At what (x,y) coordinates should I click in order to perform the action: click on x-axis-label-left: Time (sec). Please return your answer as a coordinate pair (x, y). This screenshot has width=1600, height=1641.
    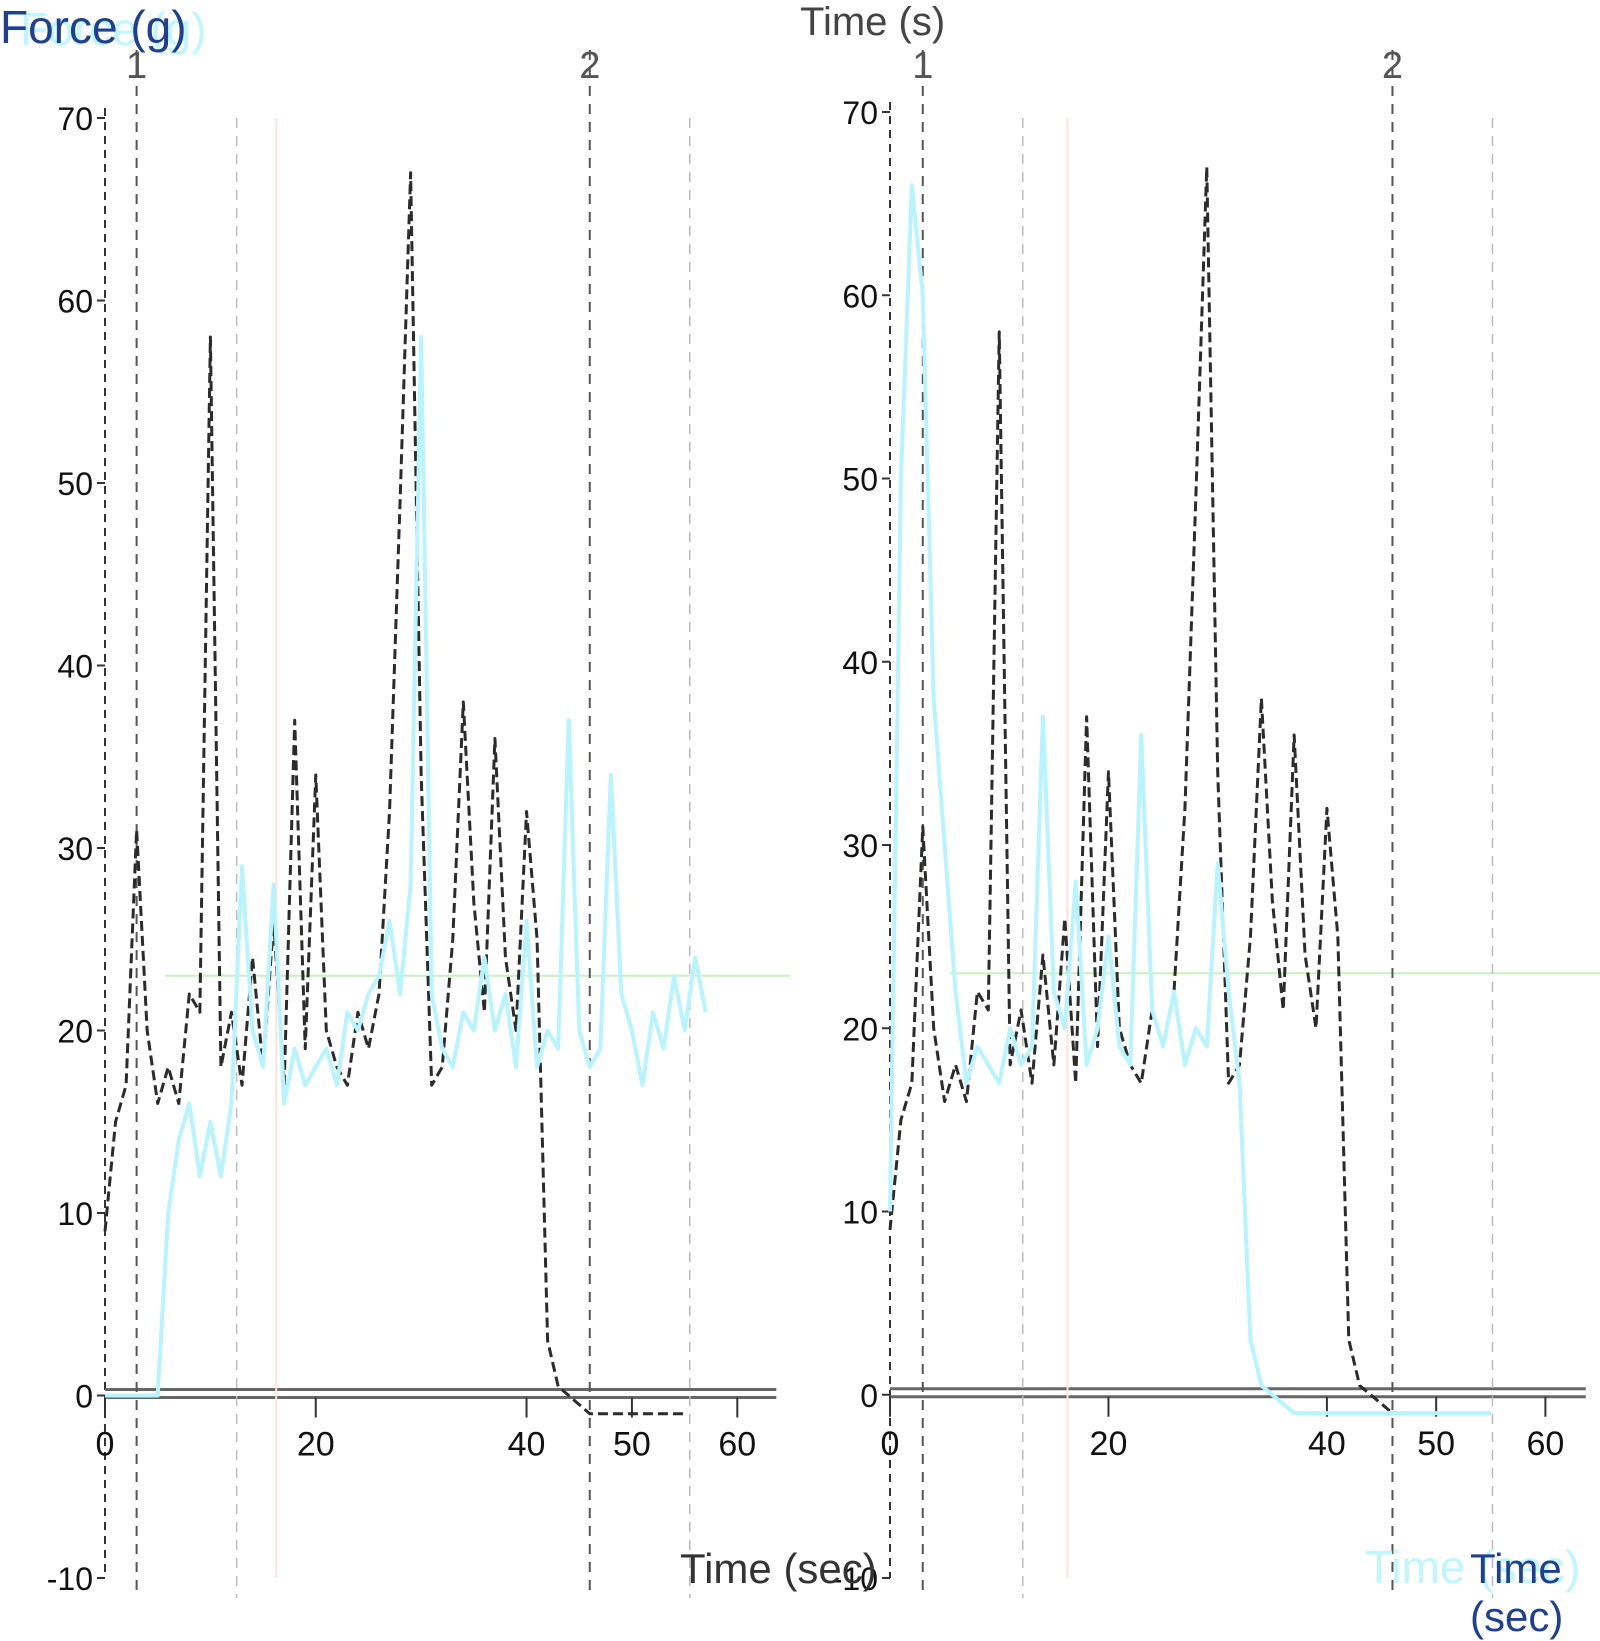
    Looking at the image, I should click on (778, 1568).